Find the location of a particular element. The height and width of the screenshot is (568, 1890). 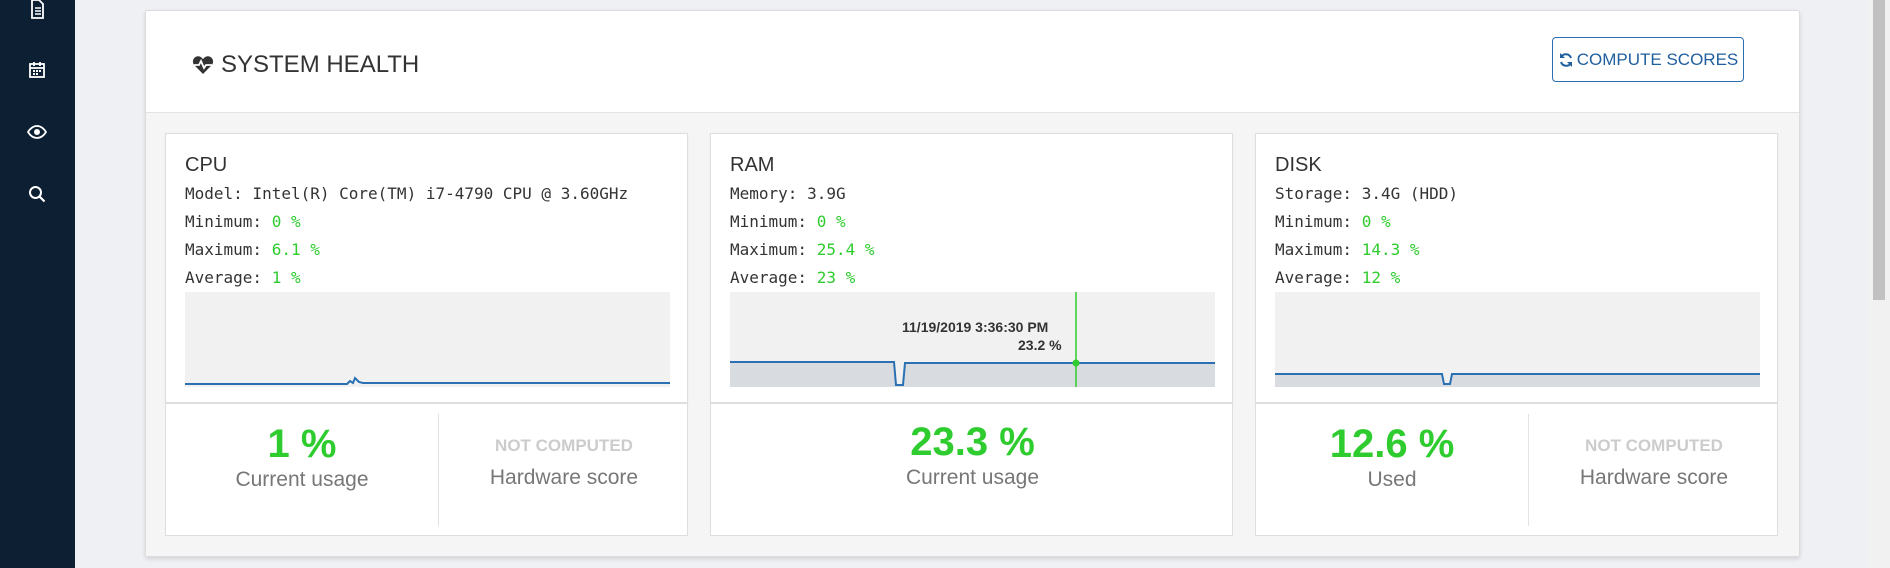

ram-current-value: 23.3 % is located at coordinates (972, 442).